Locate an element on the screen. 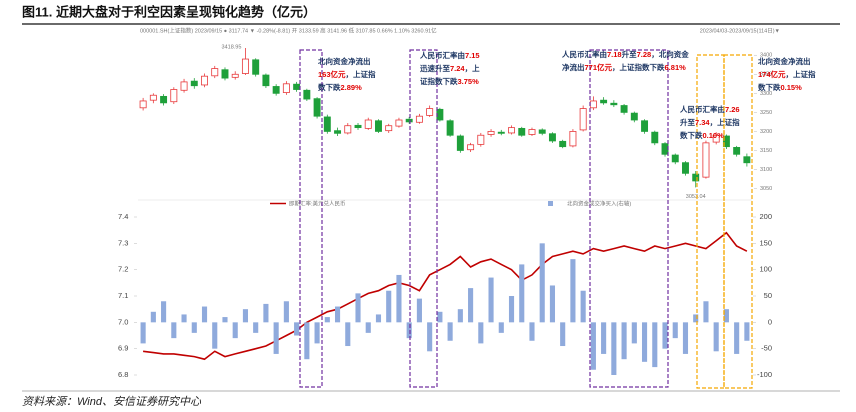  annotation-segment: 7.34 is located at coordinates (702, 122).